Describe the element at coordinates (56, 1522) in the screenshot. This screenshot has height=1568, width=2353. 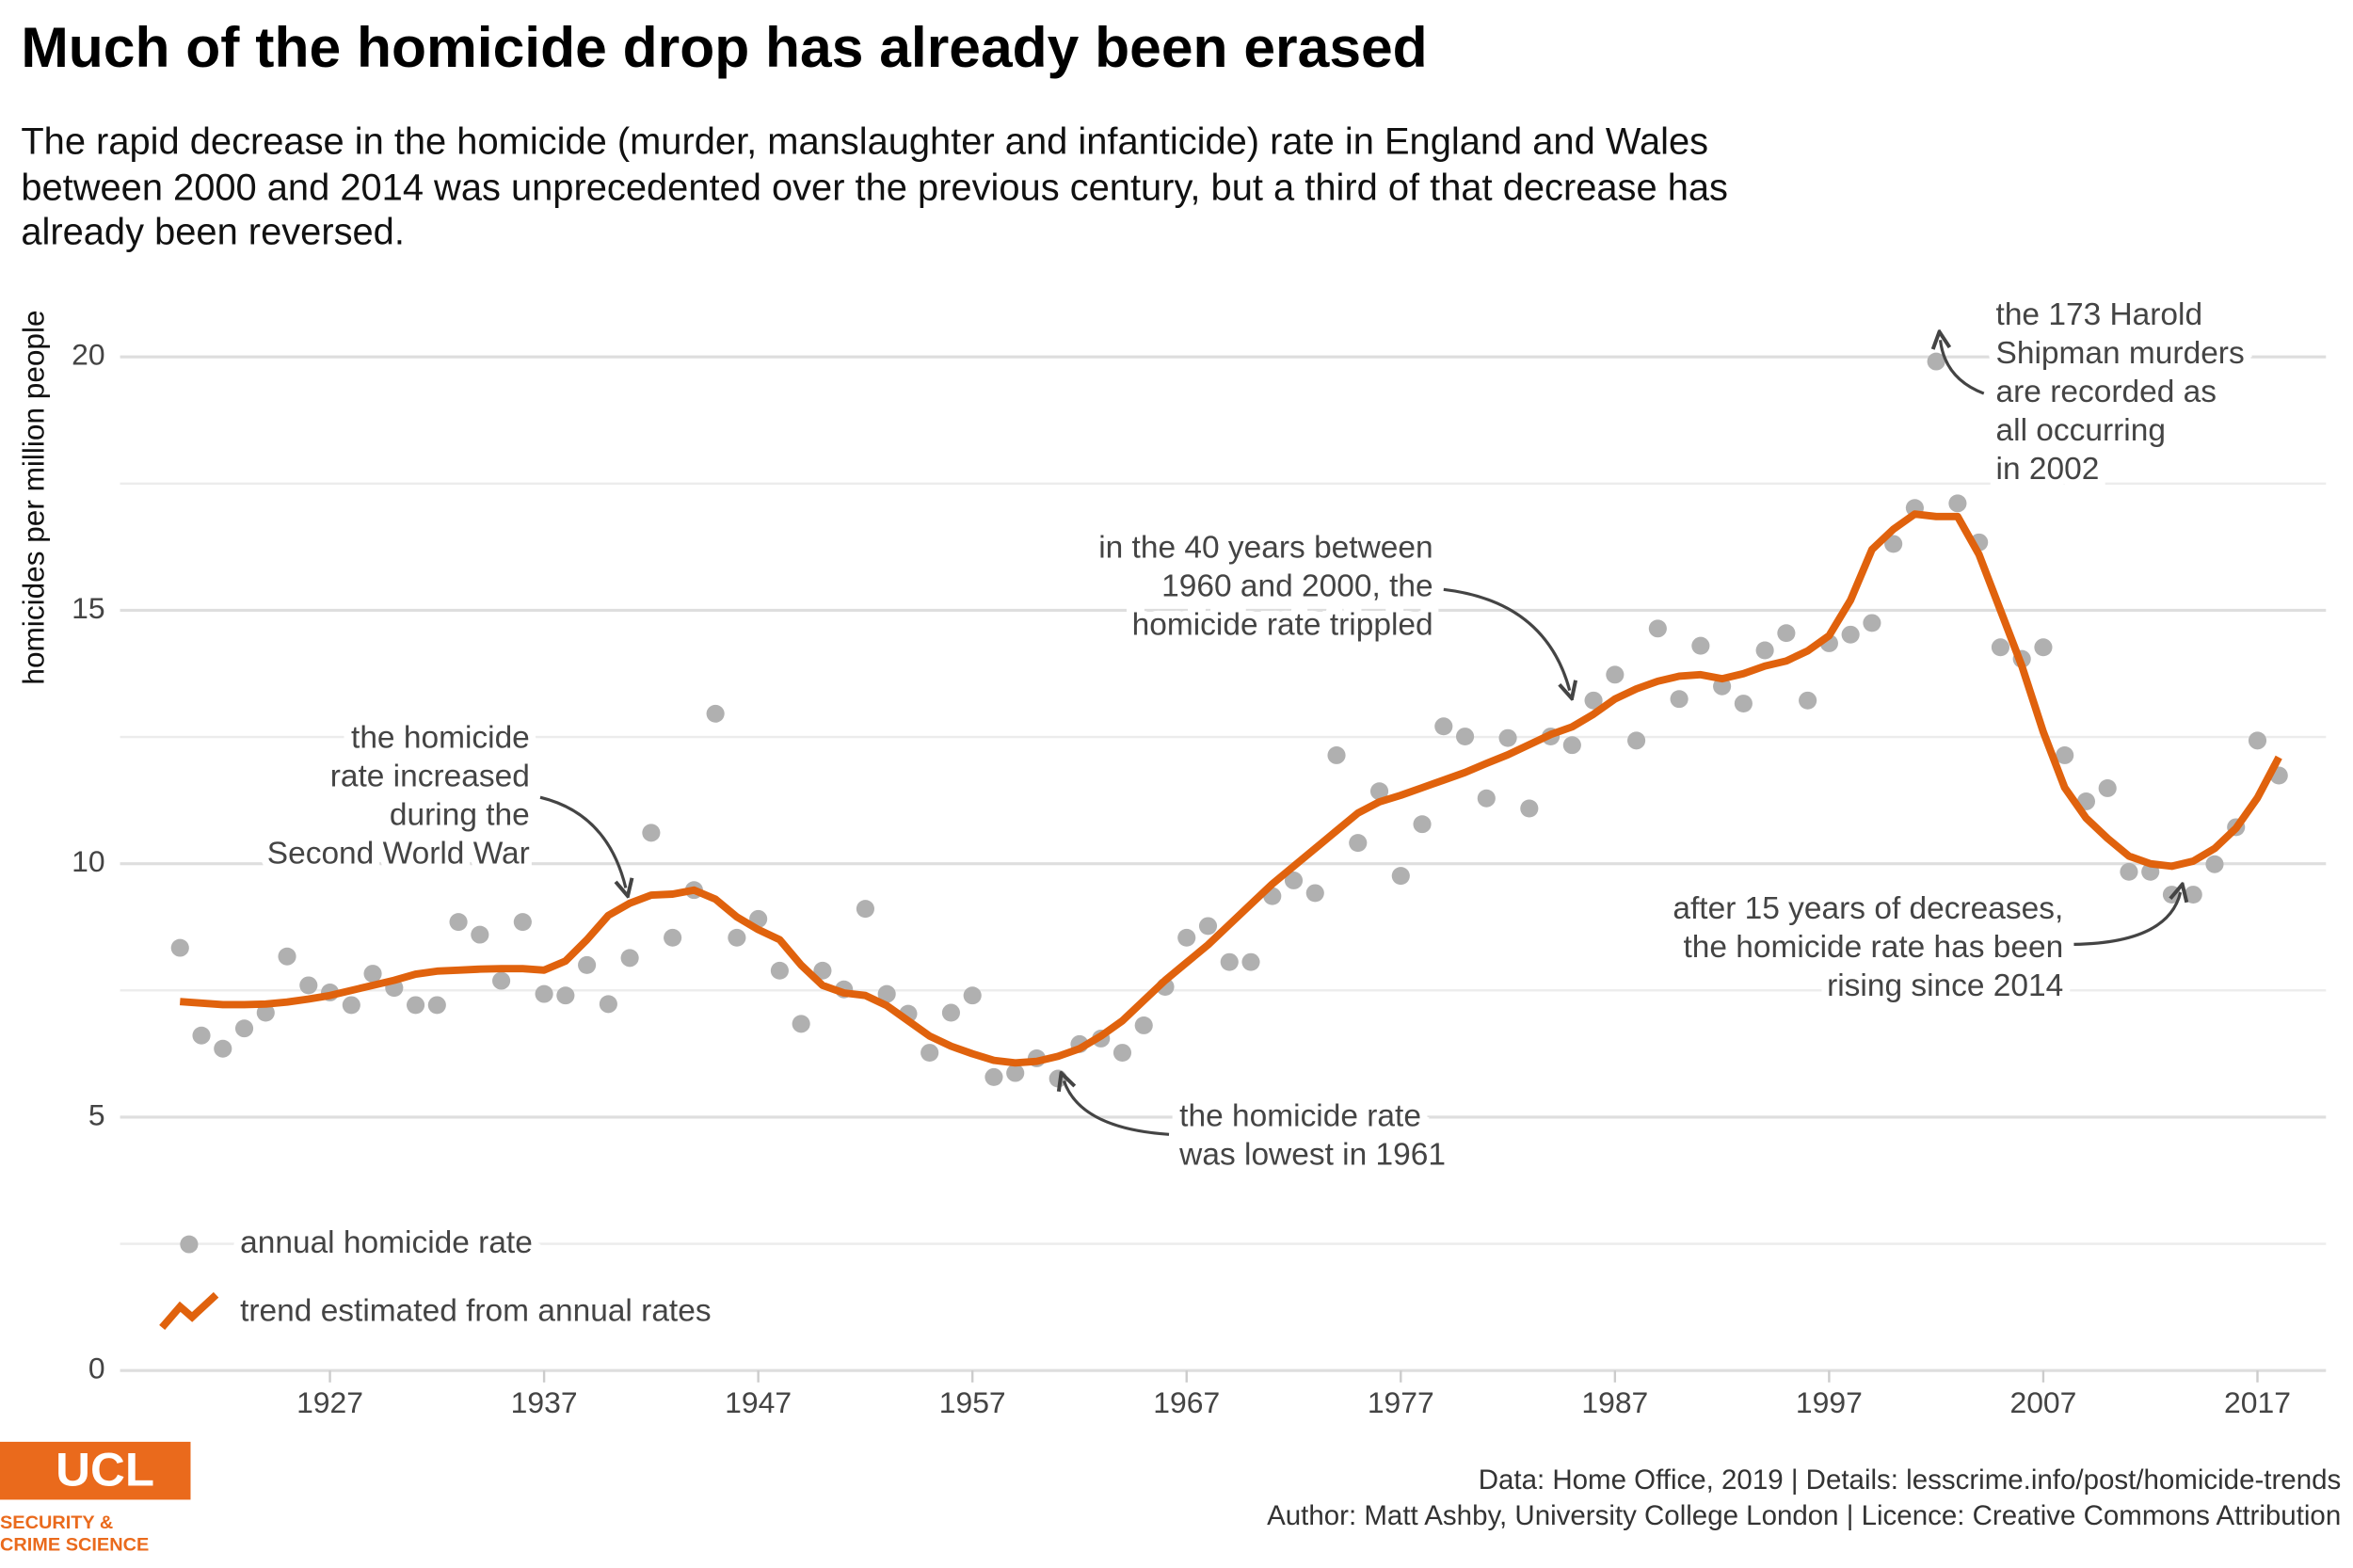
I see `logo-subtext: SECURITY &` at that location.